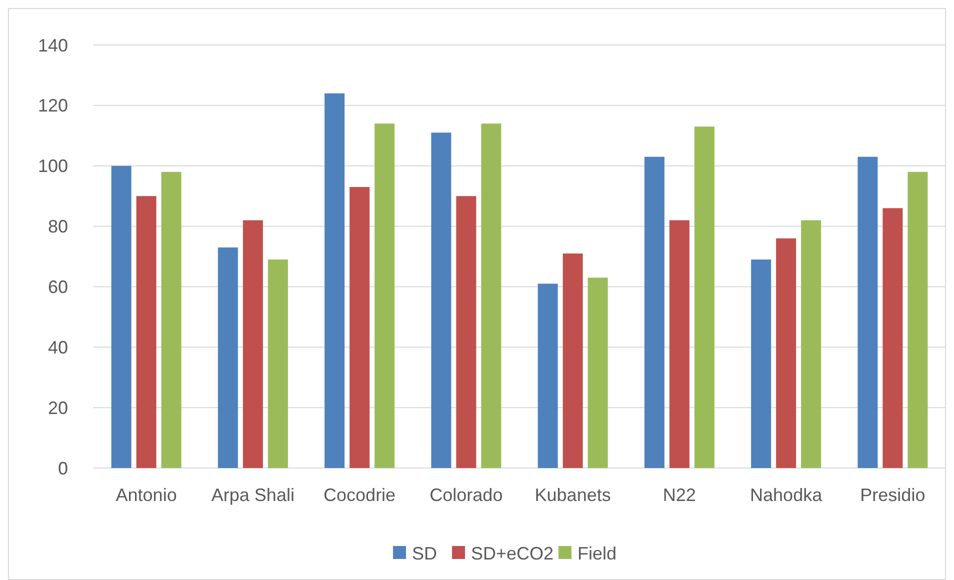  What do you see at coordinates (572, 495) in the screenshot?
I see `x-tick-label: Kubanets` at bounding box center [572, 495].